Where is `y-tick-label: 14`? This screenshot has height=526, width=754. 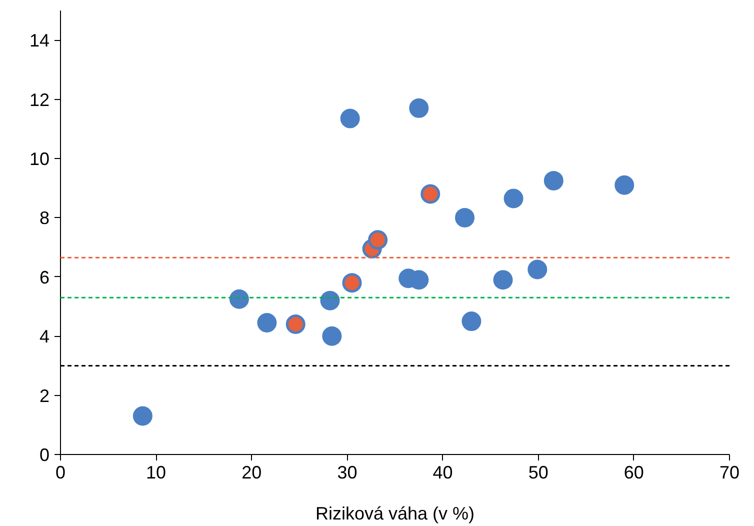
y-tick-label: 14 is located at coordinates (39, 40).